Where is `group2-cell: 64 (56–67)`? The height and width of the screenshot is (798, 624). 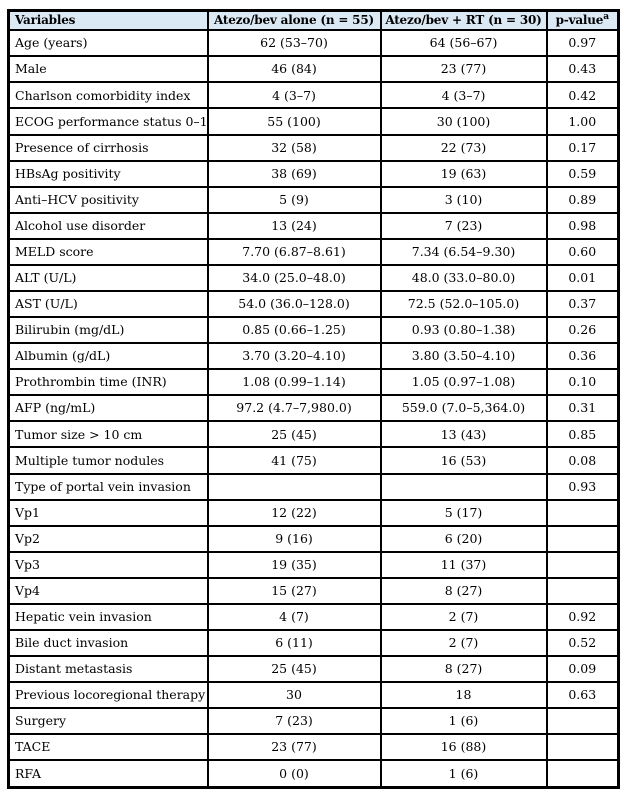
group2-cell: 64 (56–67) is located at coordinates (463, 43).